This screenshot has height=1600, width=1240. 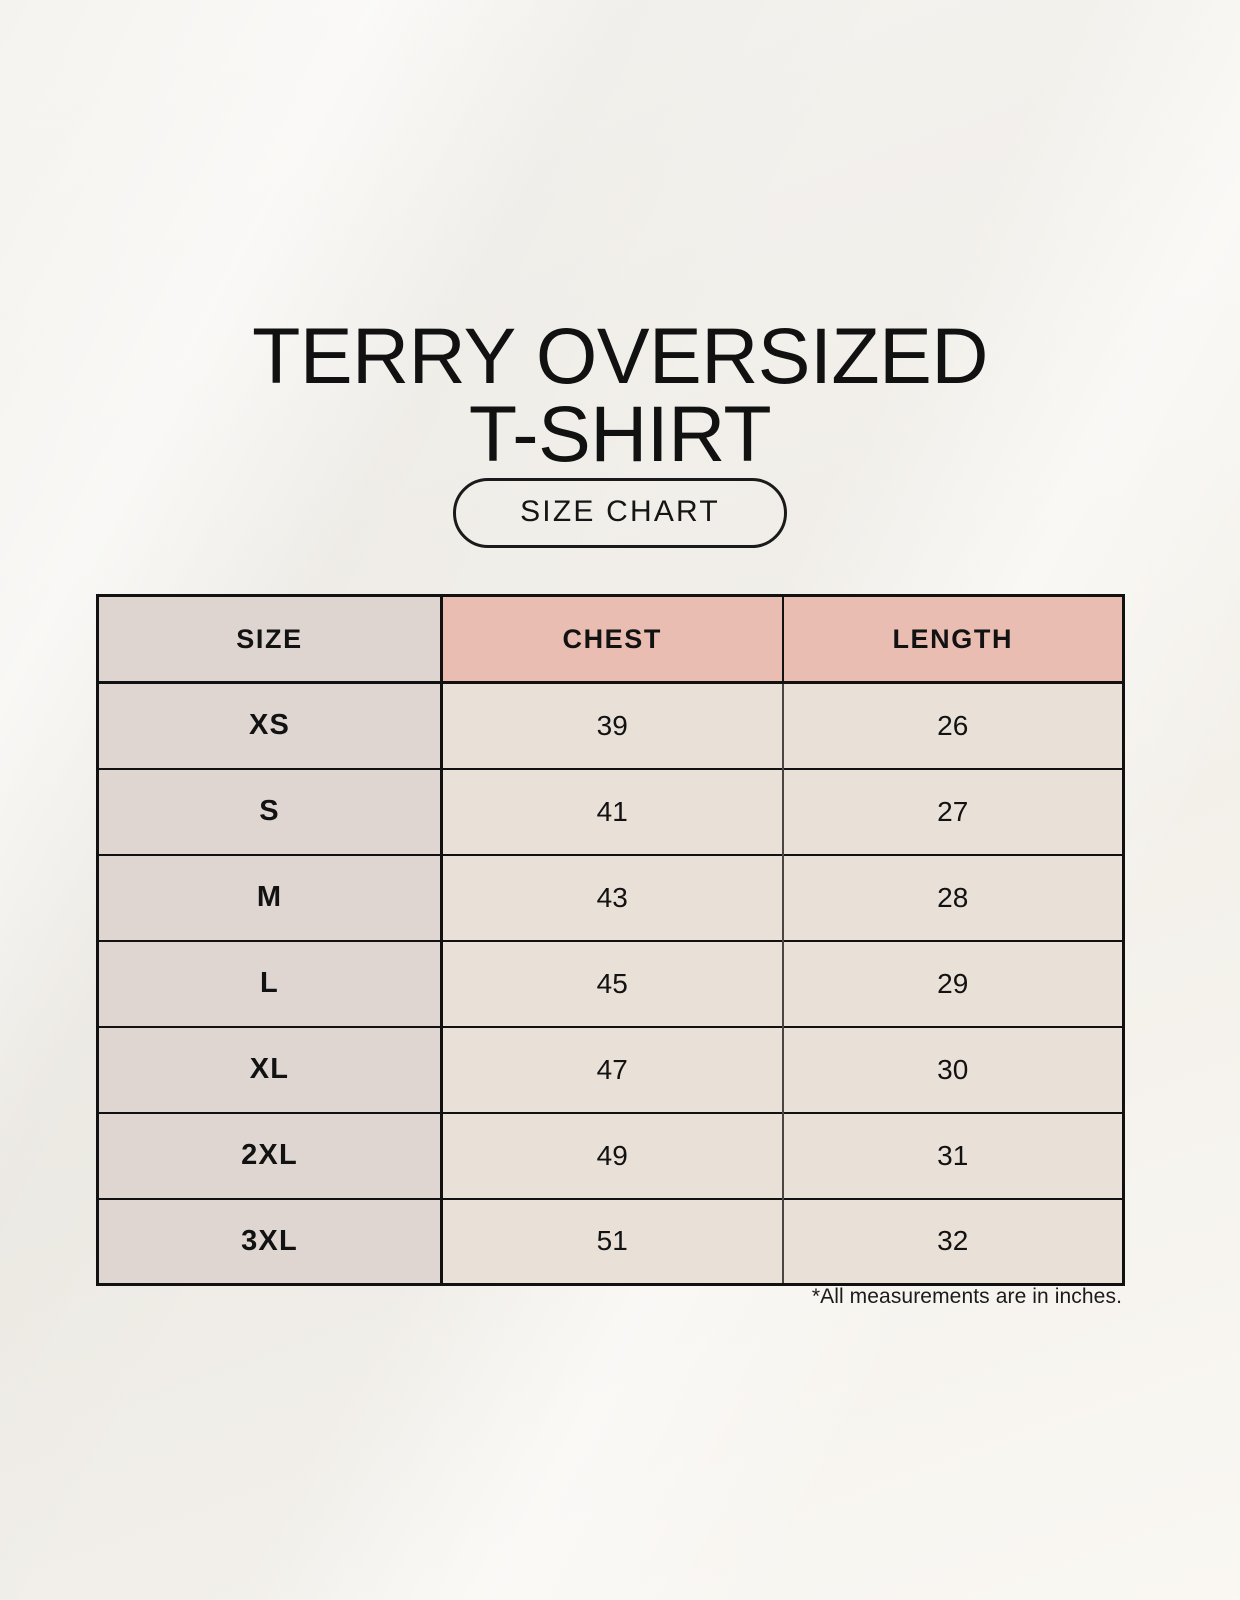 I want to click on measurements-footnote: *All measurements are in inches., so click(x=966, y=1296).